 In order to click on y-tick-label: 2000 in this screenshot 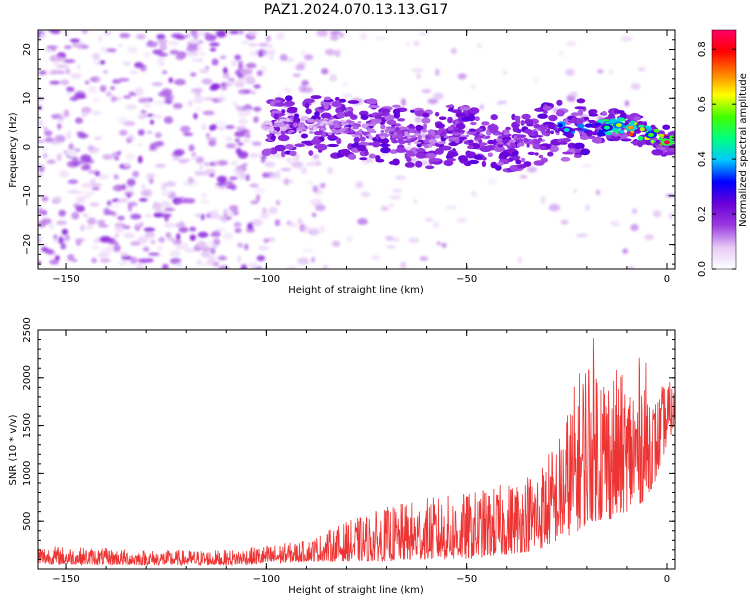, I will do `click(27, 377)`.